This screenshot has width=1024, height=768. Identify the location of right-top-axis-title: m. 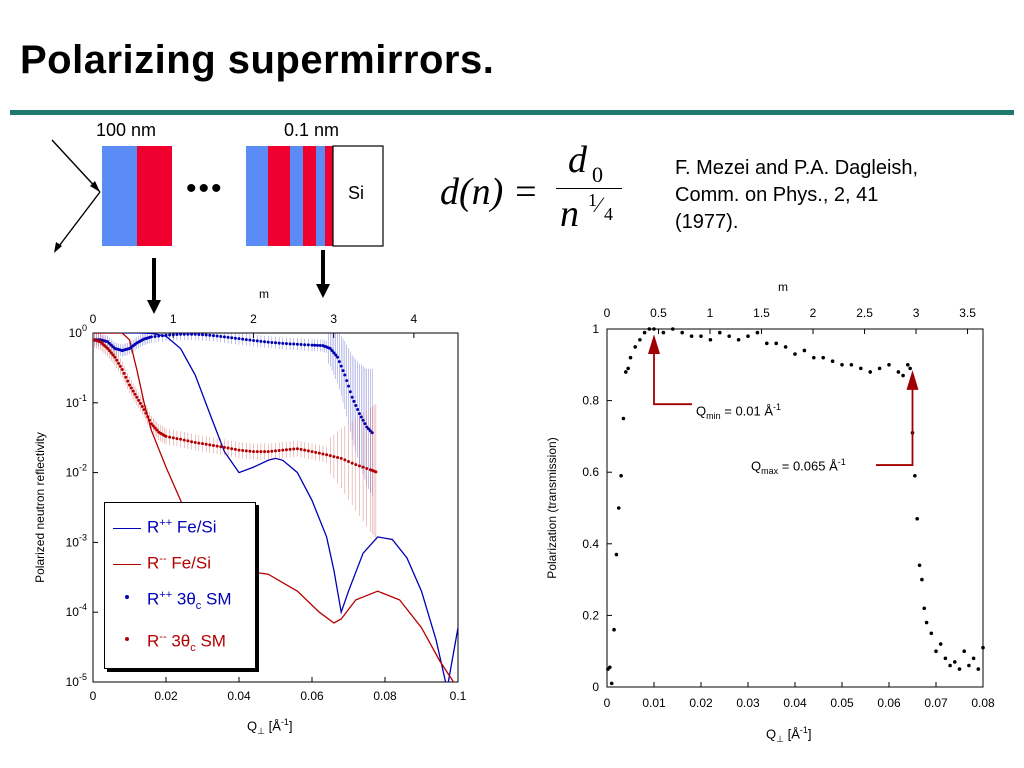
(783, 287).